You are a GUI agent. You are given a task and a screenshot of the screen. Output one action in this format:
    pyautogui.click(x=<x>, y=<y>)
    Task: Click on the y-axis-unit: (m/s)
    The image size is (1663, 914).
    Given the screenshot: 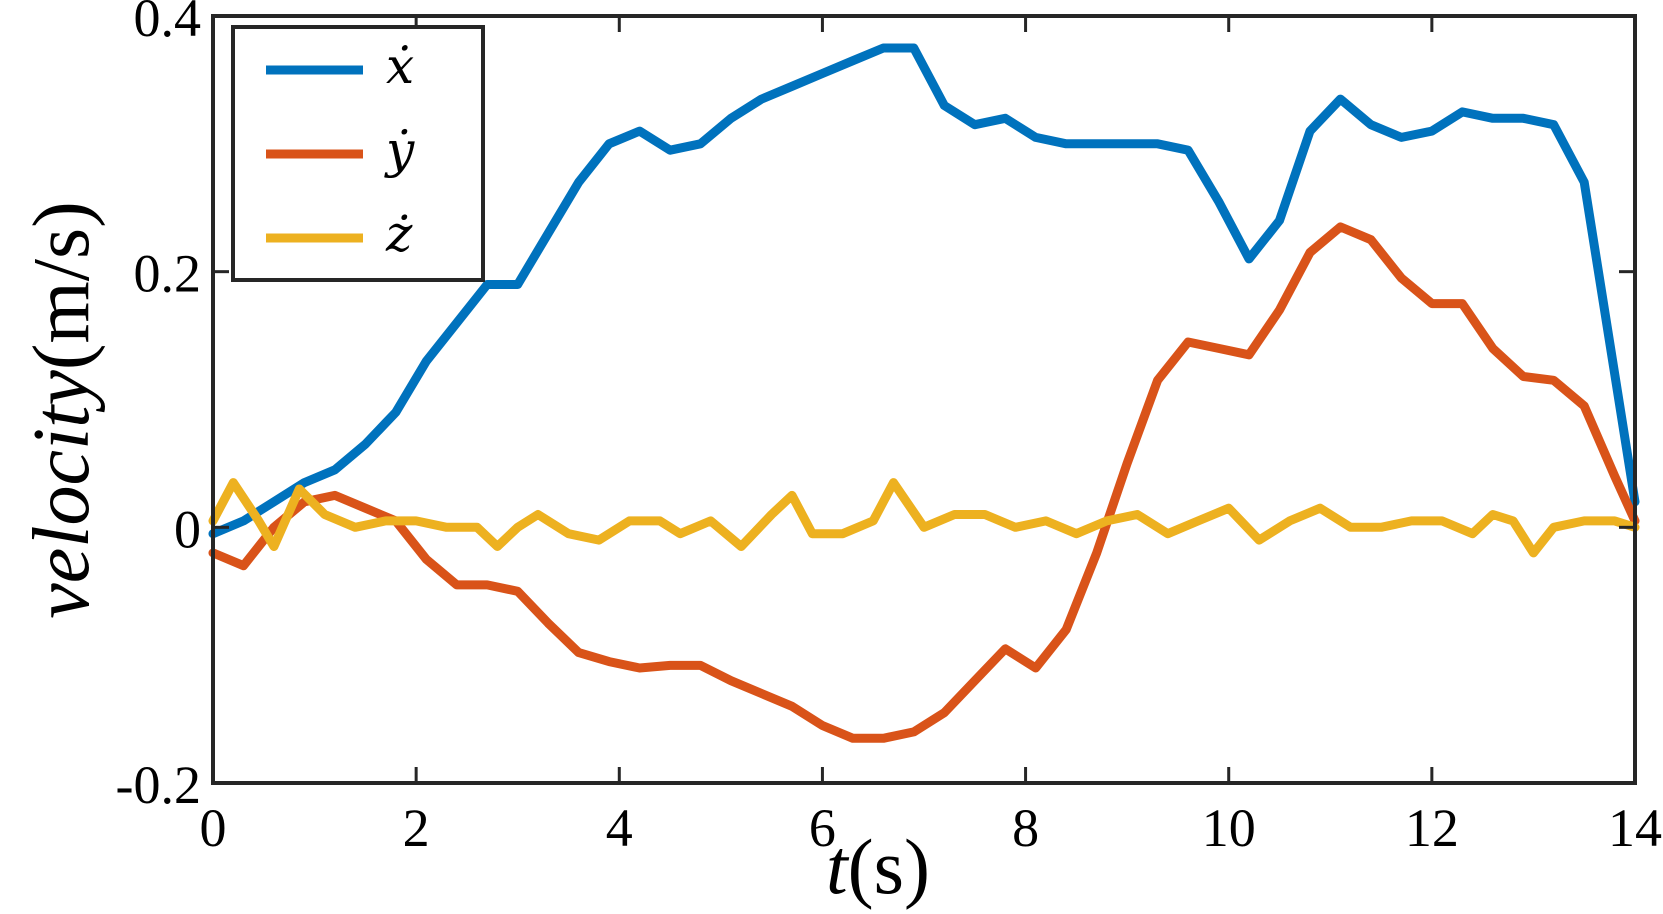 What is the action you would take?
    pyautogui.click(x=62, y=285)
    